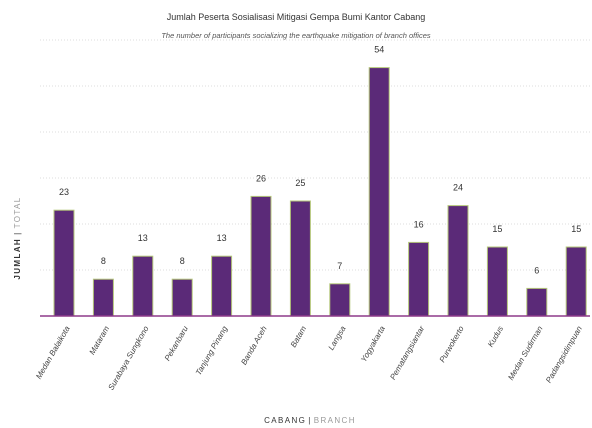 The image size is (592, 428). I want to click on data-label: 6, so click(536, 270).